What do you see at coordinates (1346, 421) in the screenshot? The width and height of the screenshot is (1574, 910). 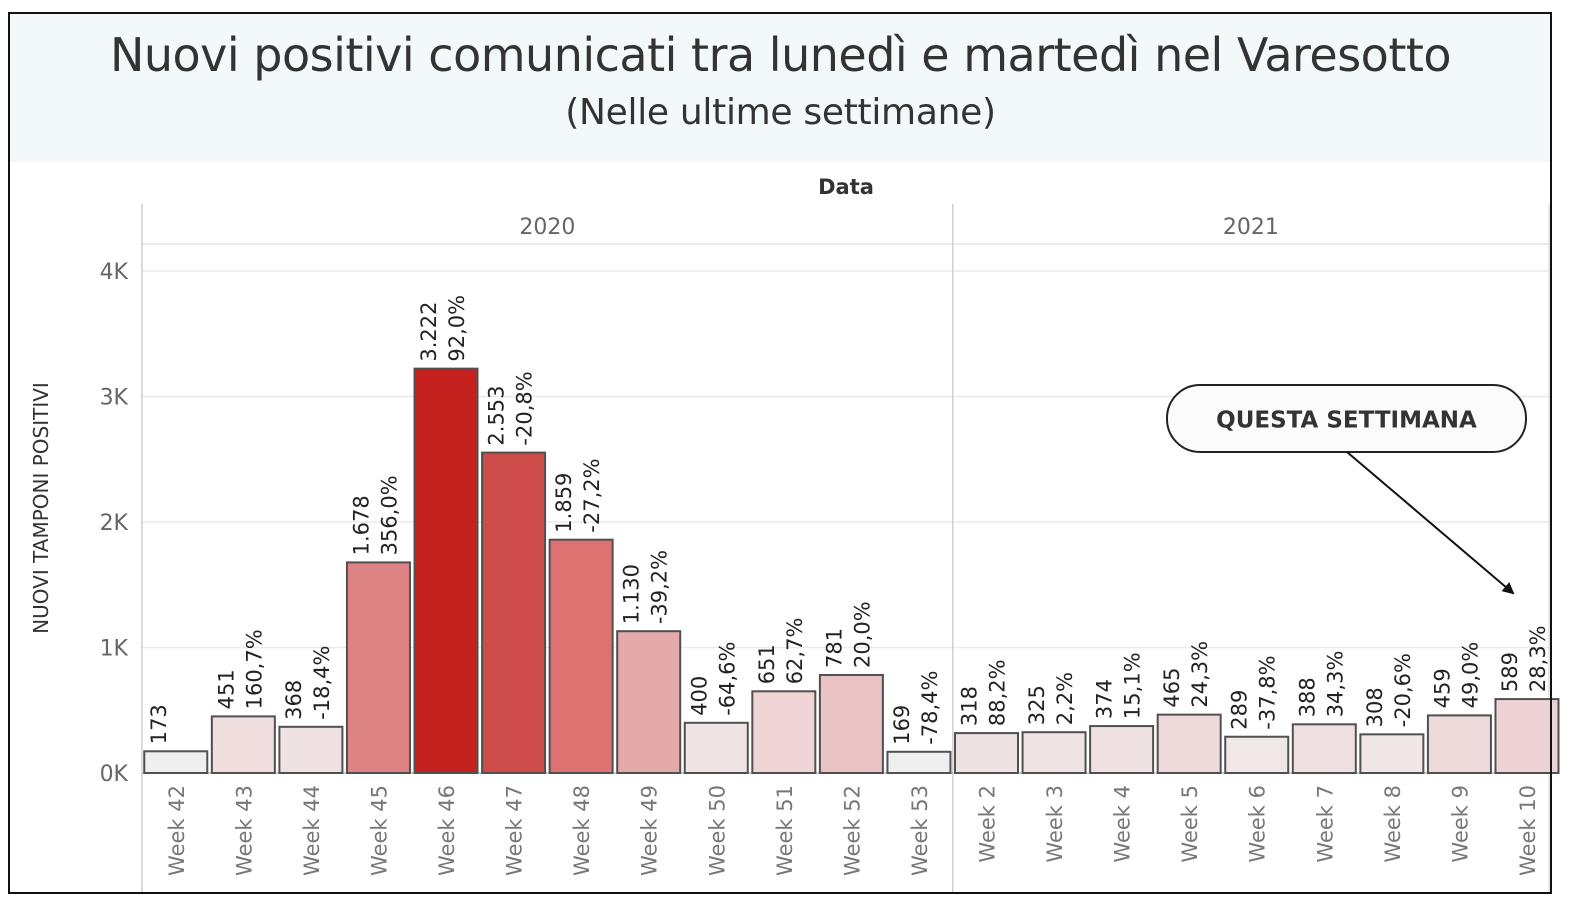 I see `annotation-text: QUESTA SETTIMANA` at bounding box center [1346, 421].